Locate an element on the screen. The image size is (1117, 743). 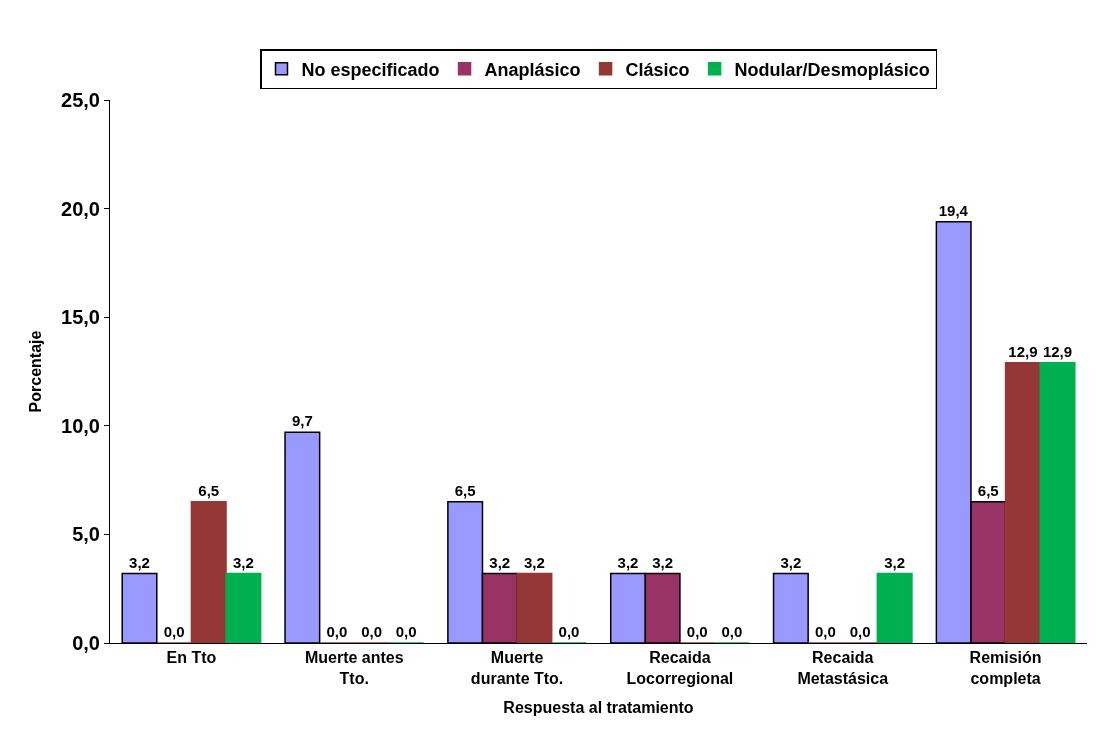
x-tick-label: Muerte durante Tto. is located at coordinates (517, 668).